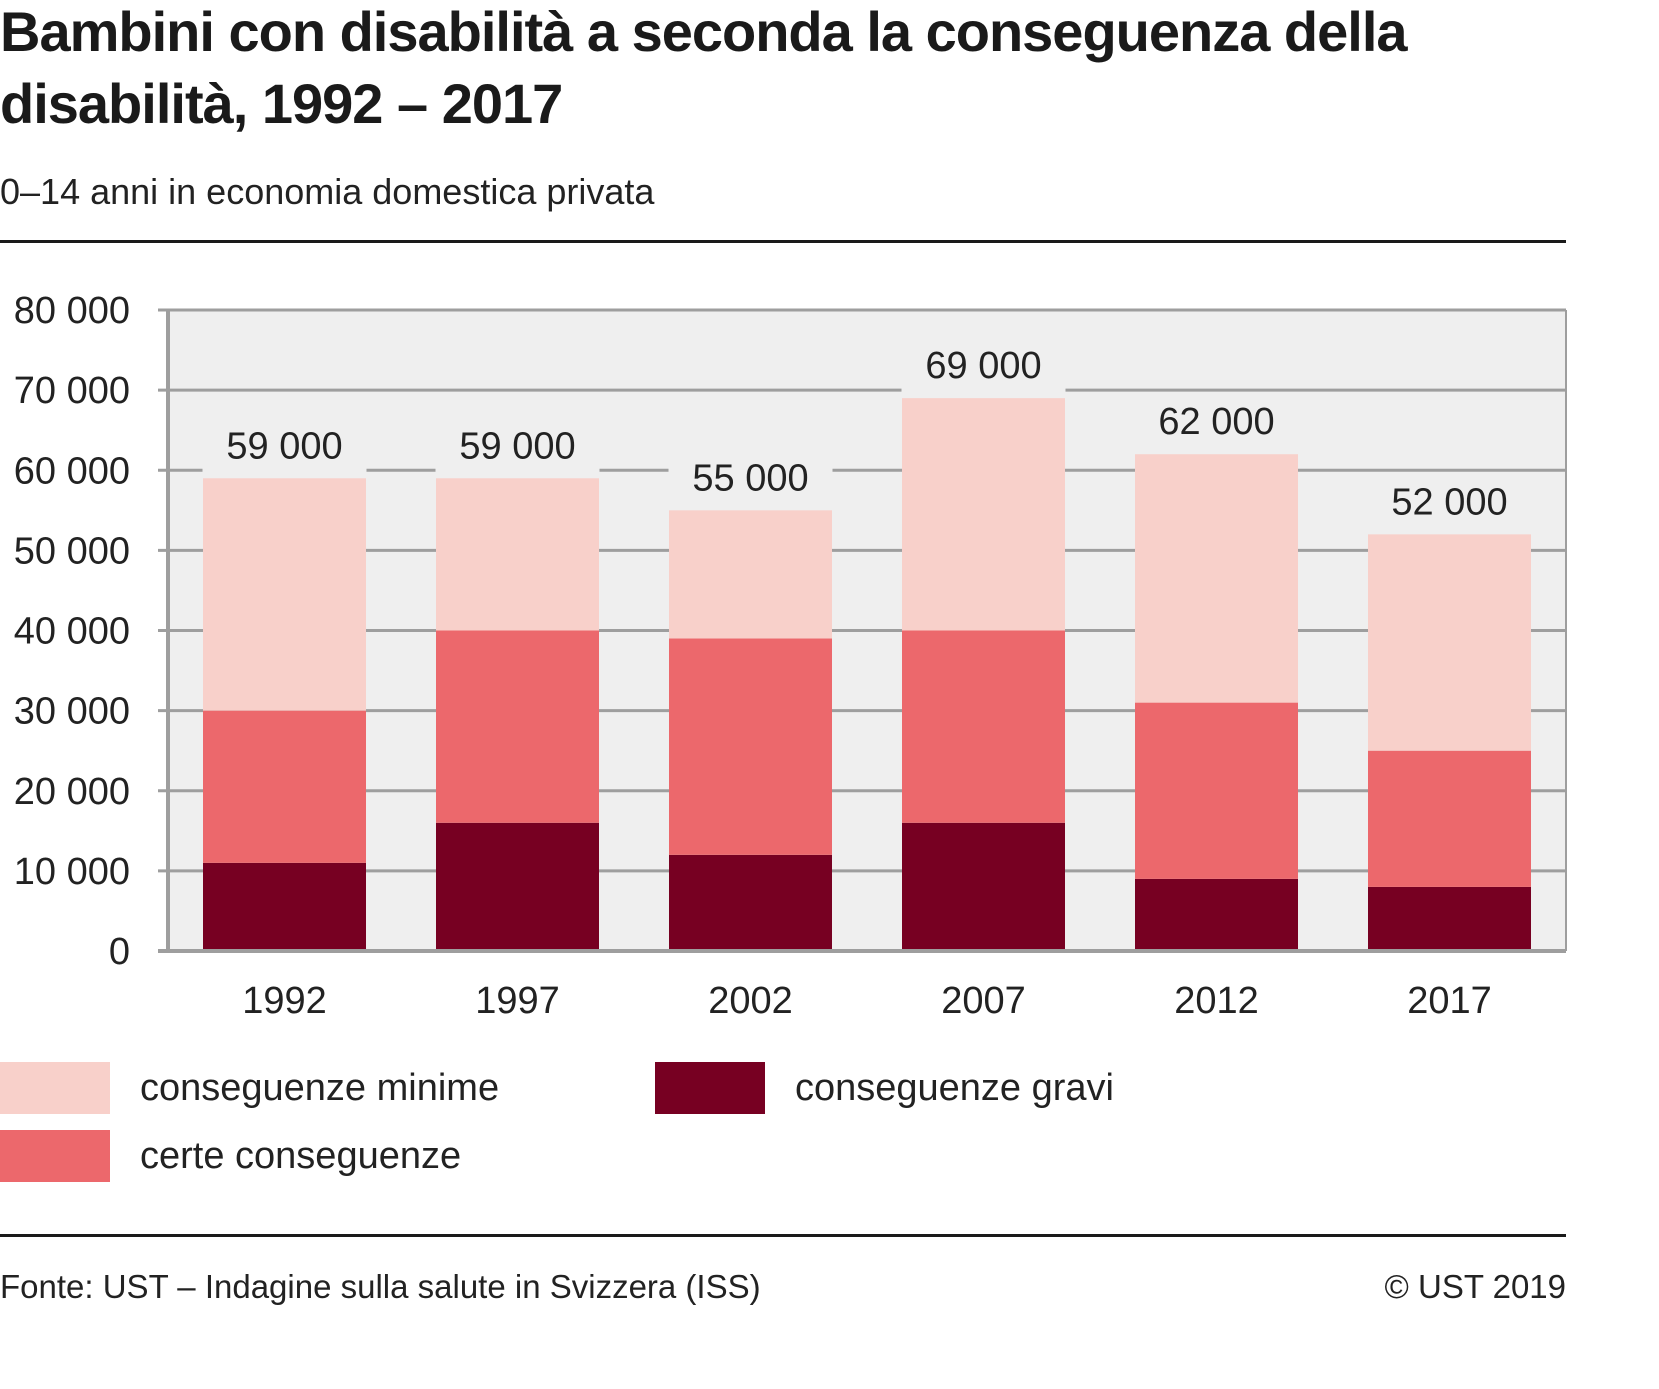  Describe the element at coordinates (783, 1235) in the screenshot. I see `footer-divider` at that location.